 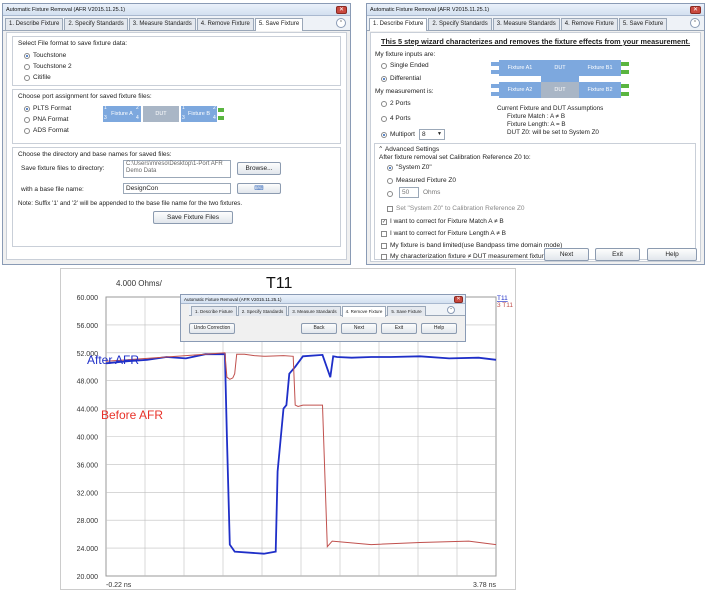 What do you see at coordinates (319, 328) in the screenshot?
I see `back-button: Back` at bounding box center [319, 328].